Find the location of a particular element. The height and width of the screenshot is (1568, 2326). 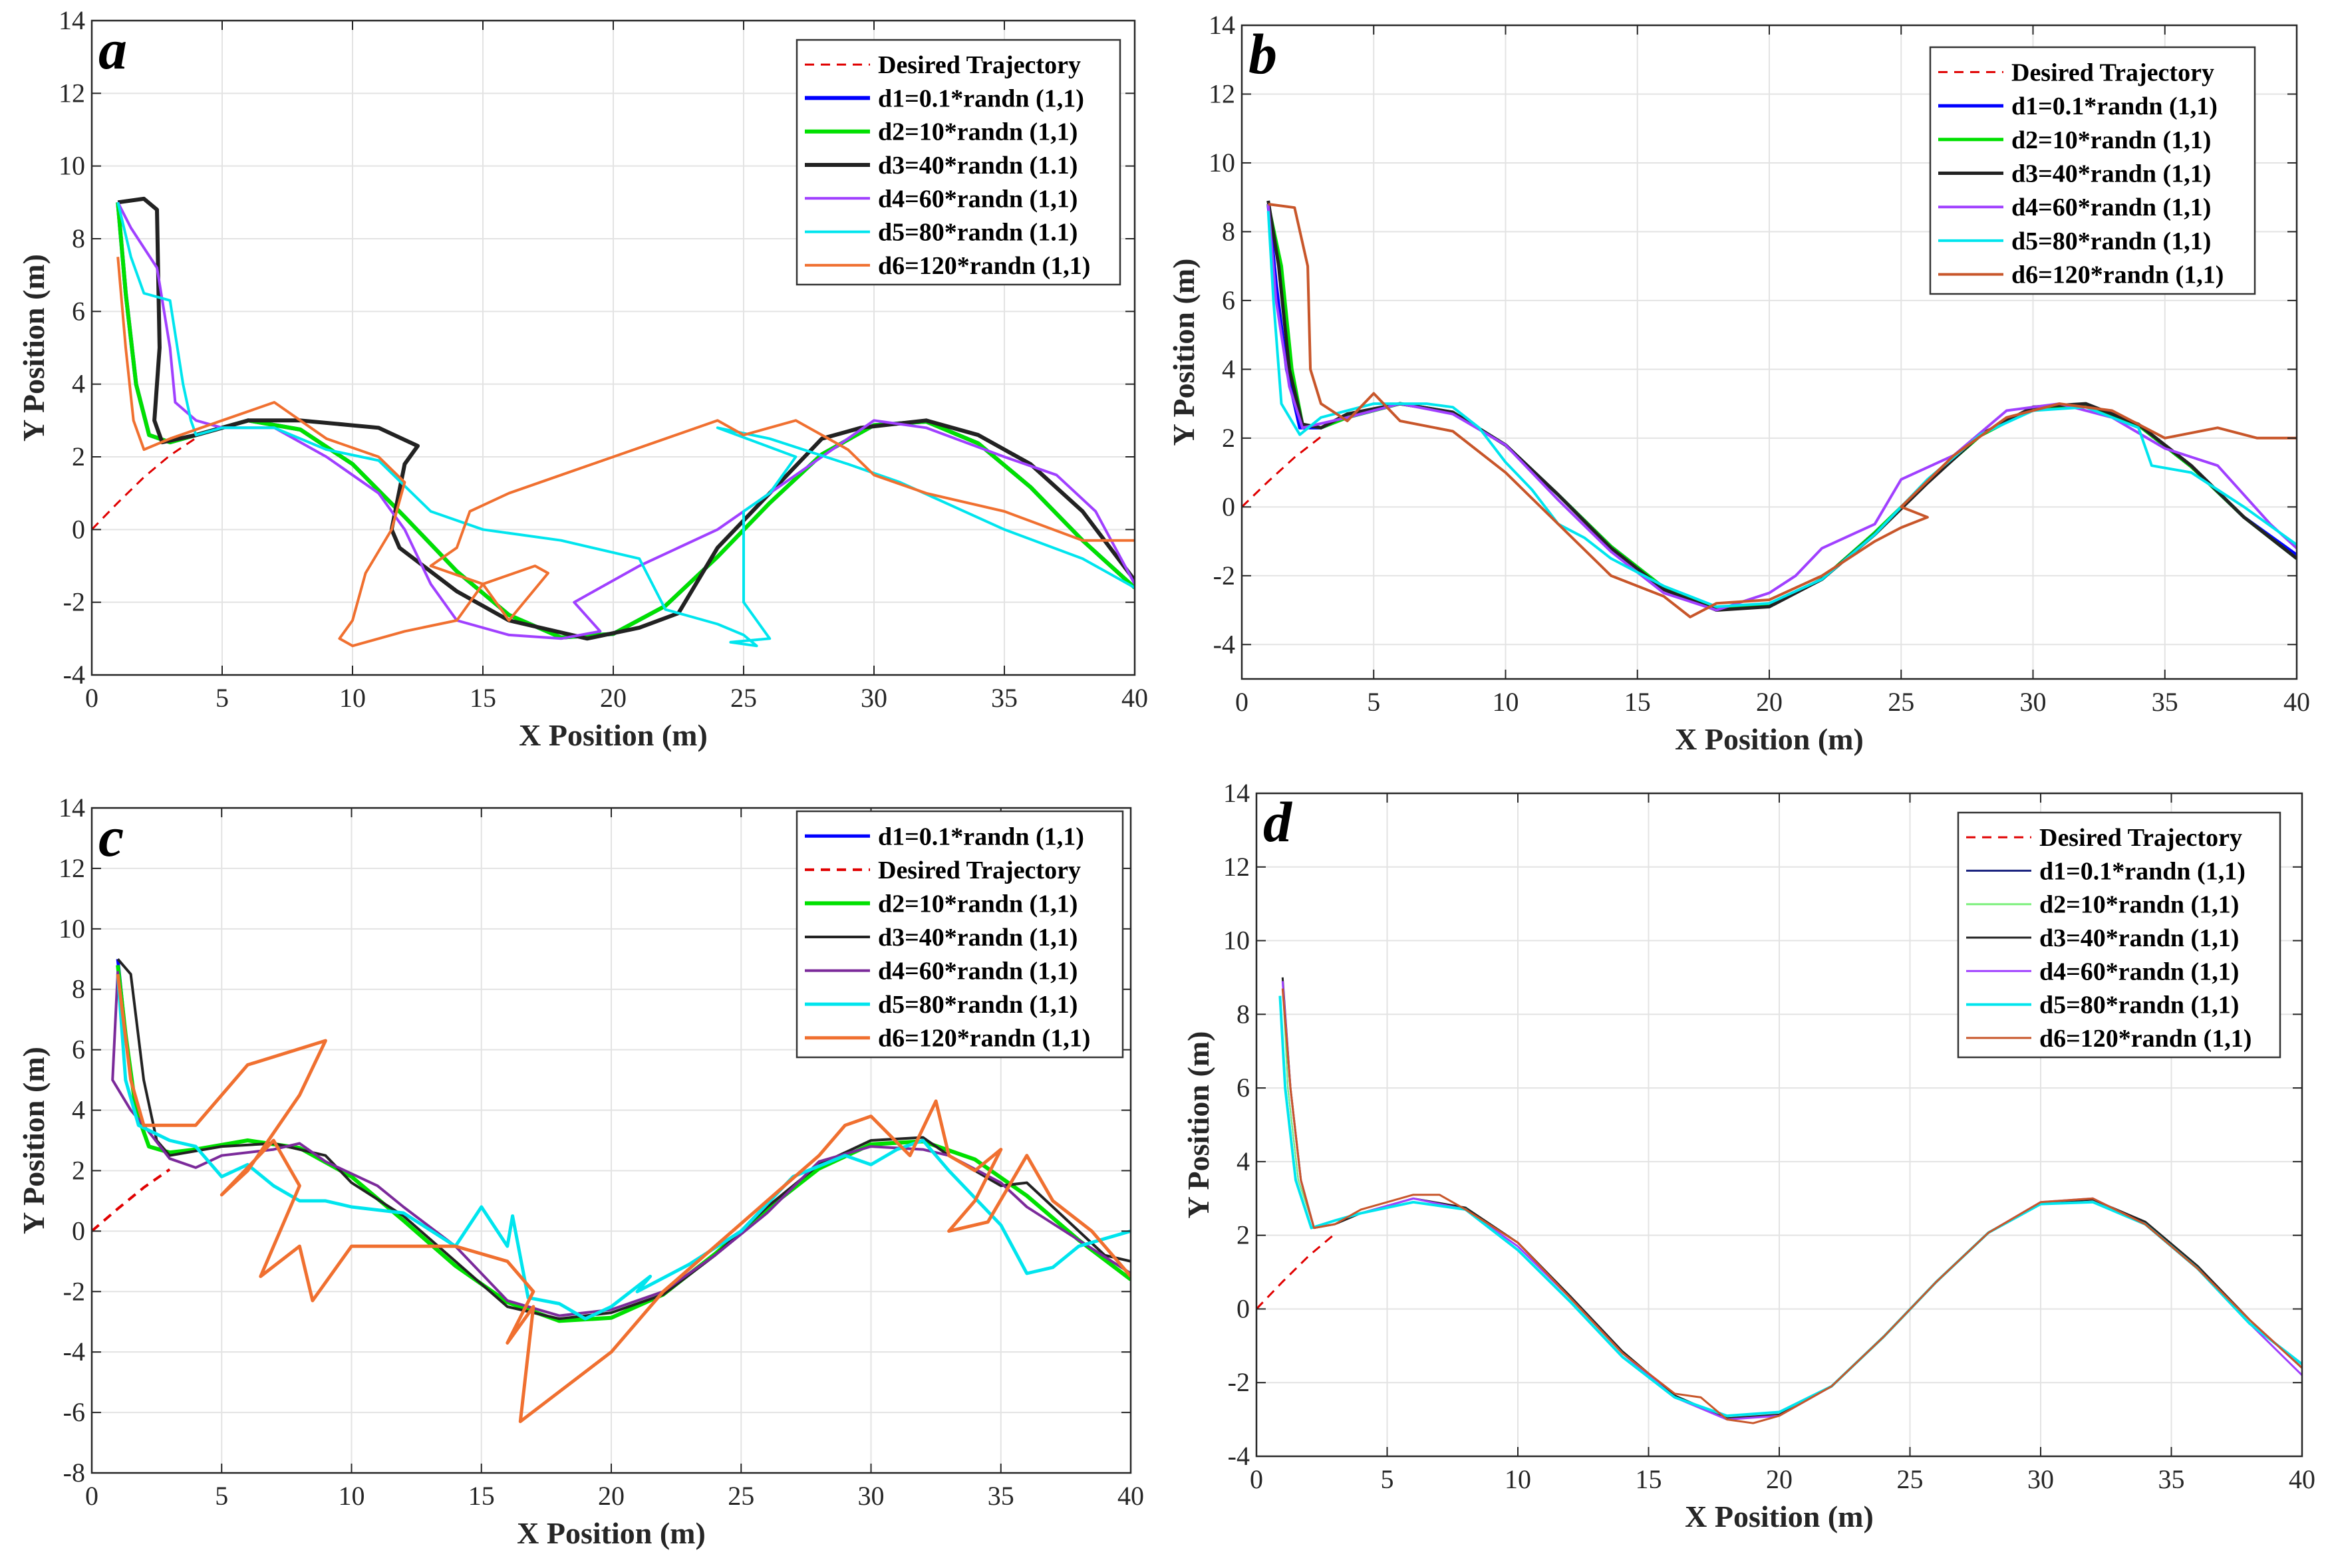

panel-label: a is located at coordinates (113, 49).